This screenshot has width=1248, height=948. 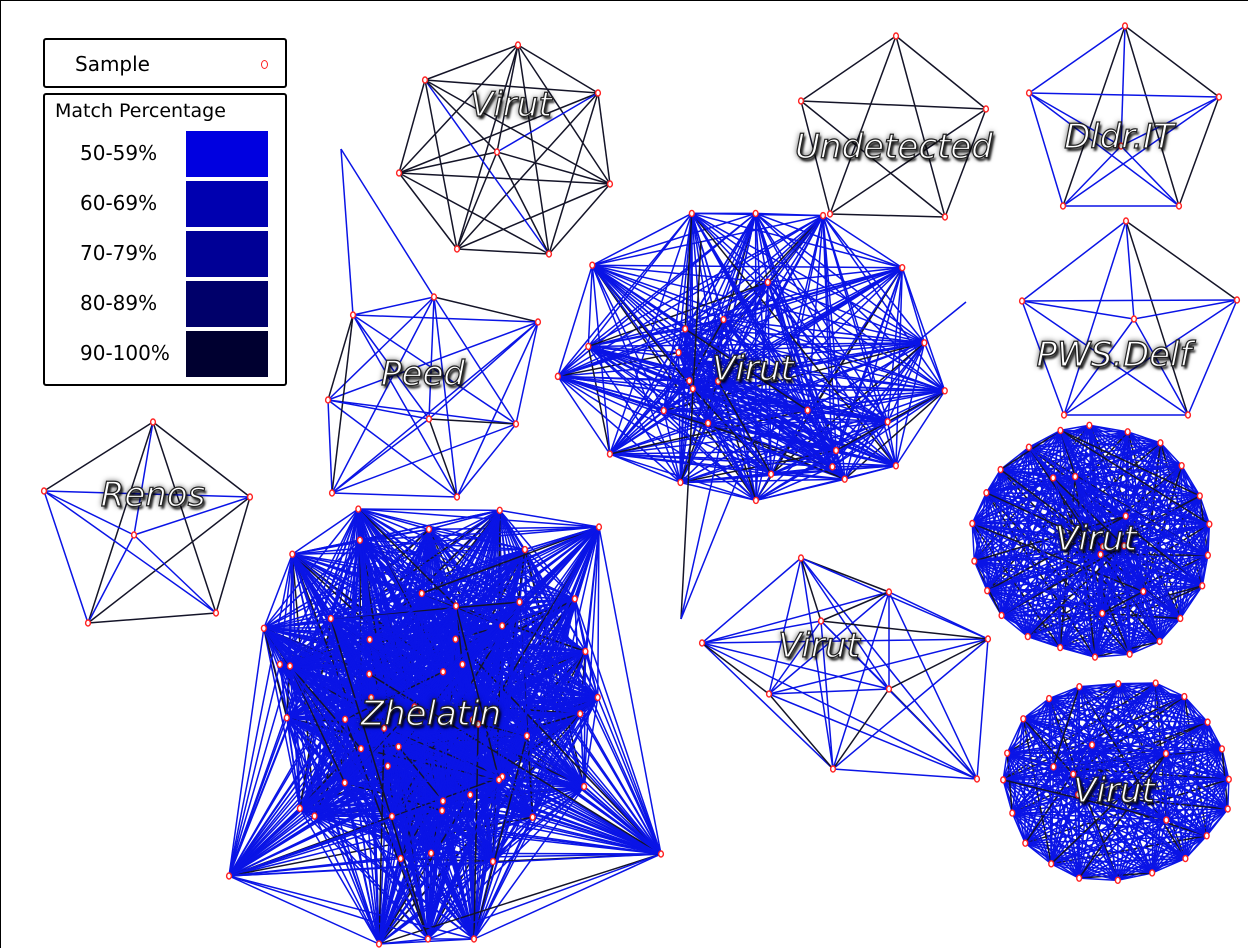 What do you see at coordinates (165, 304) in the screenshot?
I see `legend-row-80: 80-89%` at bounding box center [165, 304].